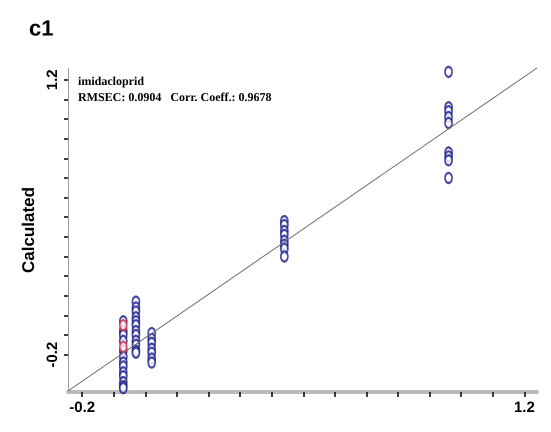 The height and width of the screenshot is (432, 551). Describe the element at coordinates (175, 97) in the screenshot. I see `annotation: RMSEC: 0.0904 Corr. Coeff.: 0.9678` at that location.